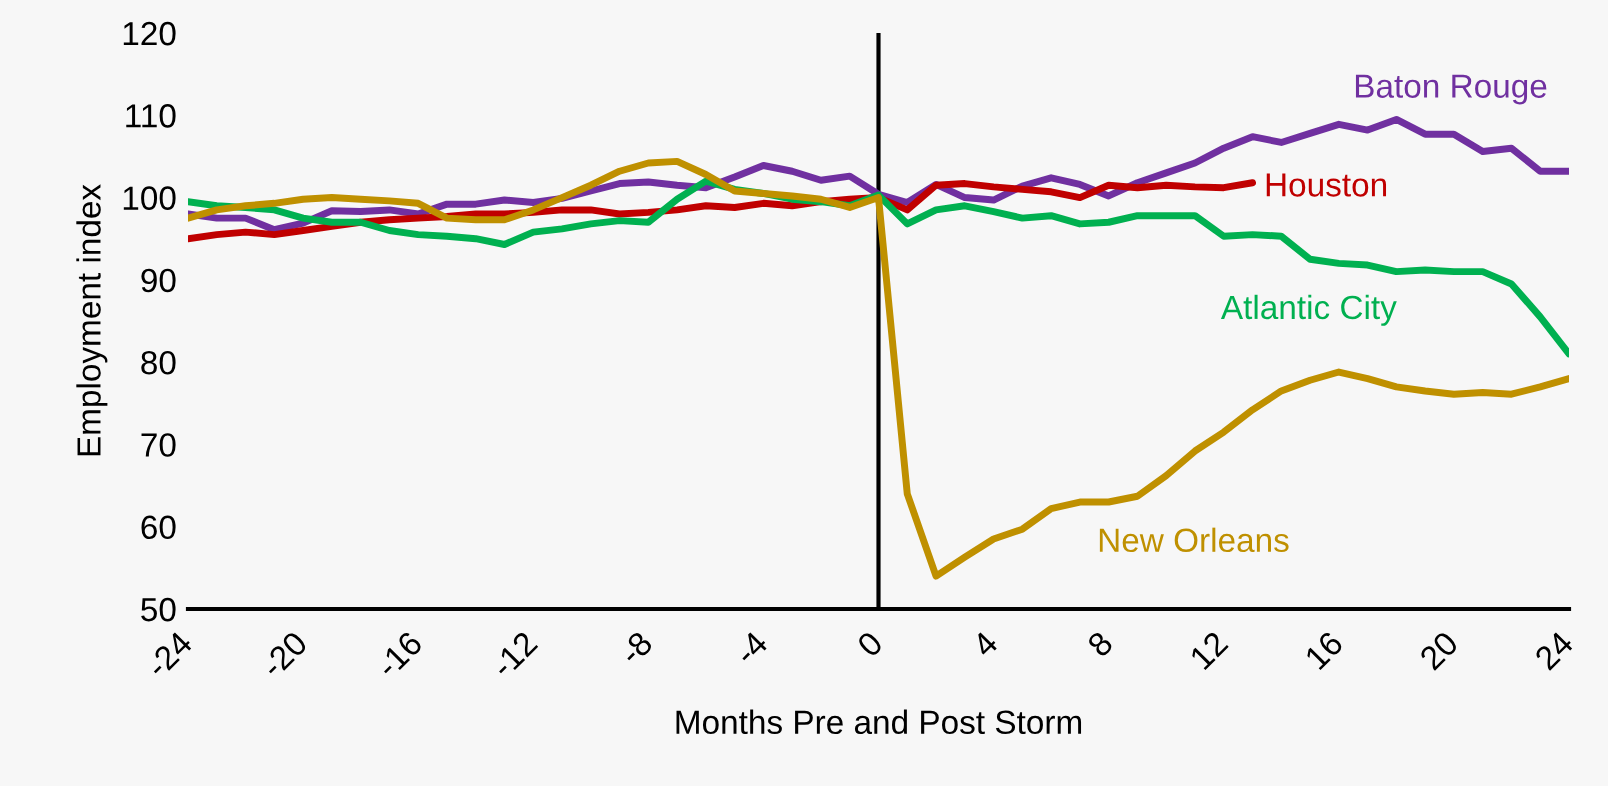  What do you see at coordinates (1554, 650) in the screenshot?
I see `x-tick-label: 24` at bounding box center [1554, 650].